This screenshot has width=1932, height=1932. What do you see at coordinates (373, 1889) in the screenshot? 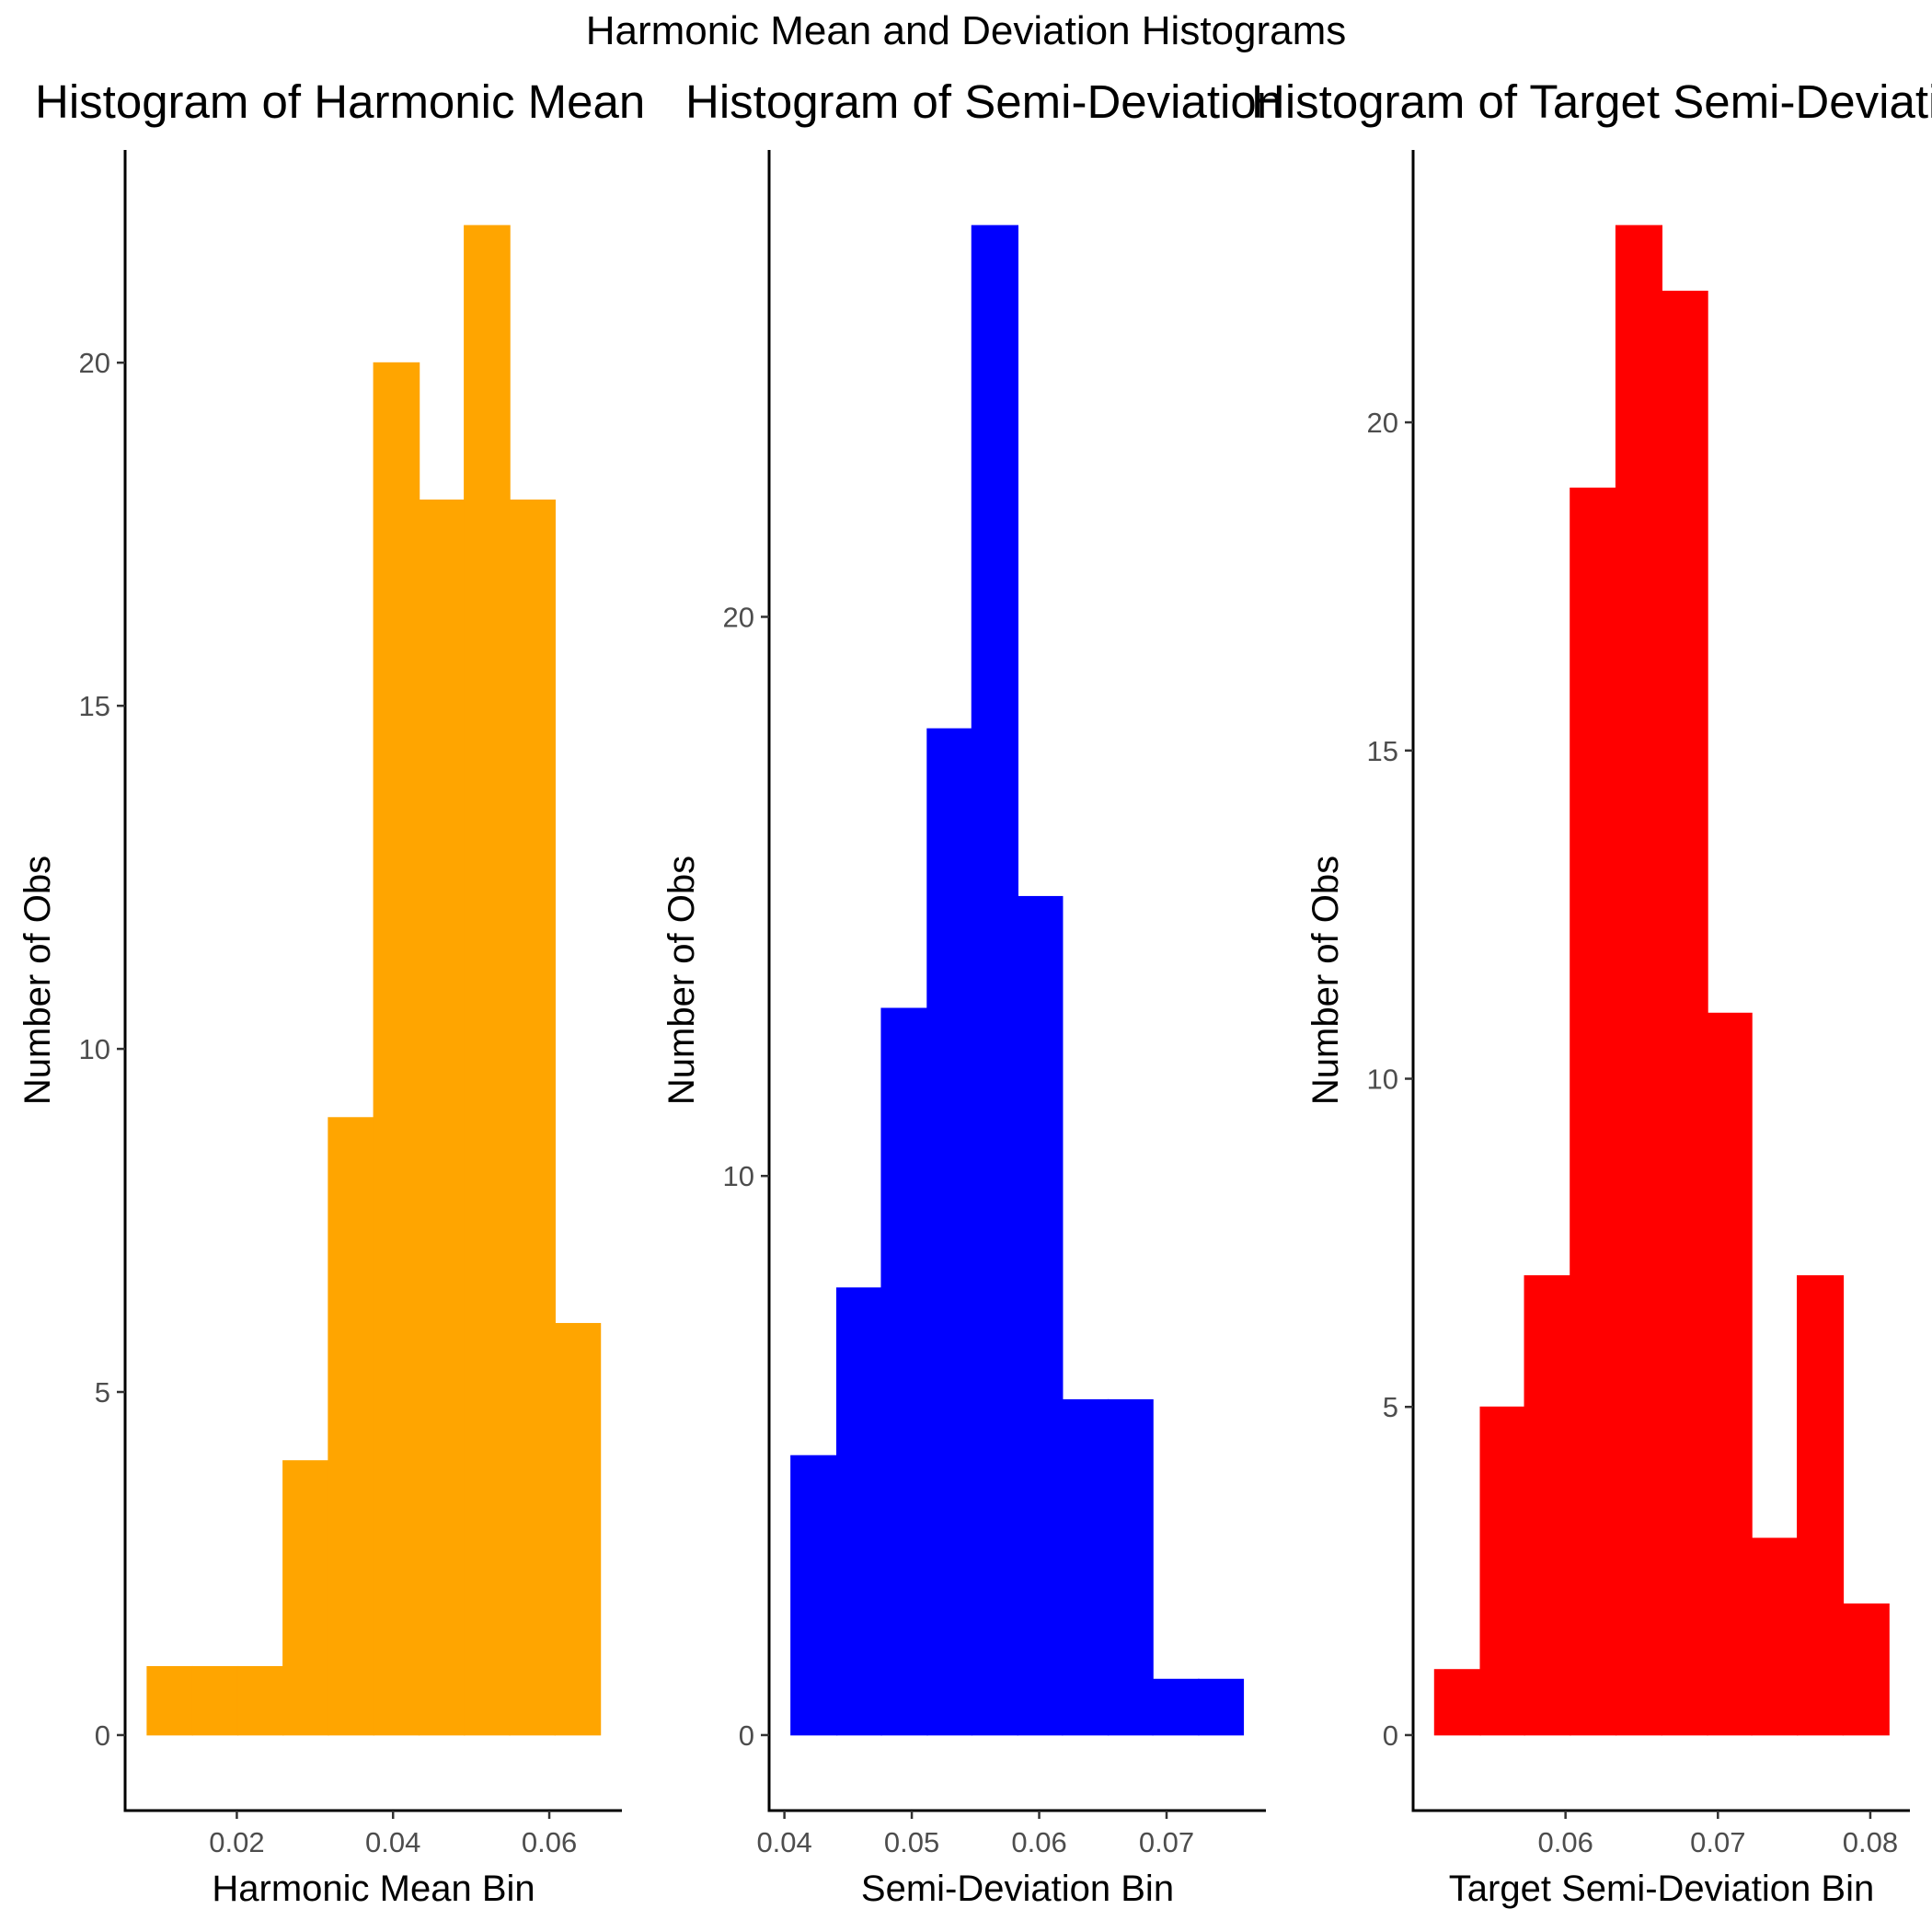
I see `x-axis-label: Harmonic Mean Bin` at bounding box center [373, 1889].